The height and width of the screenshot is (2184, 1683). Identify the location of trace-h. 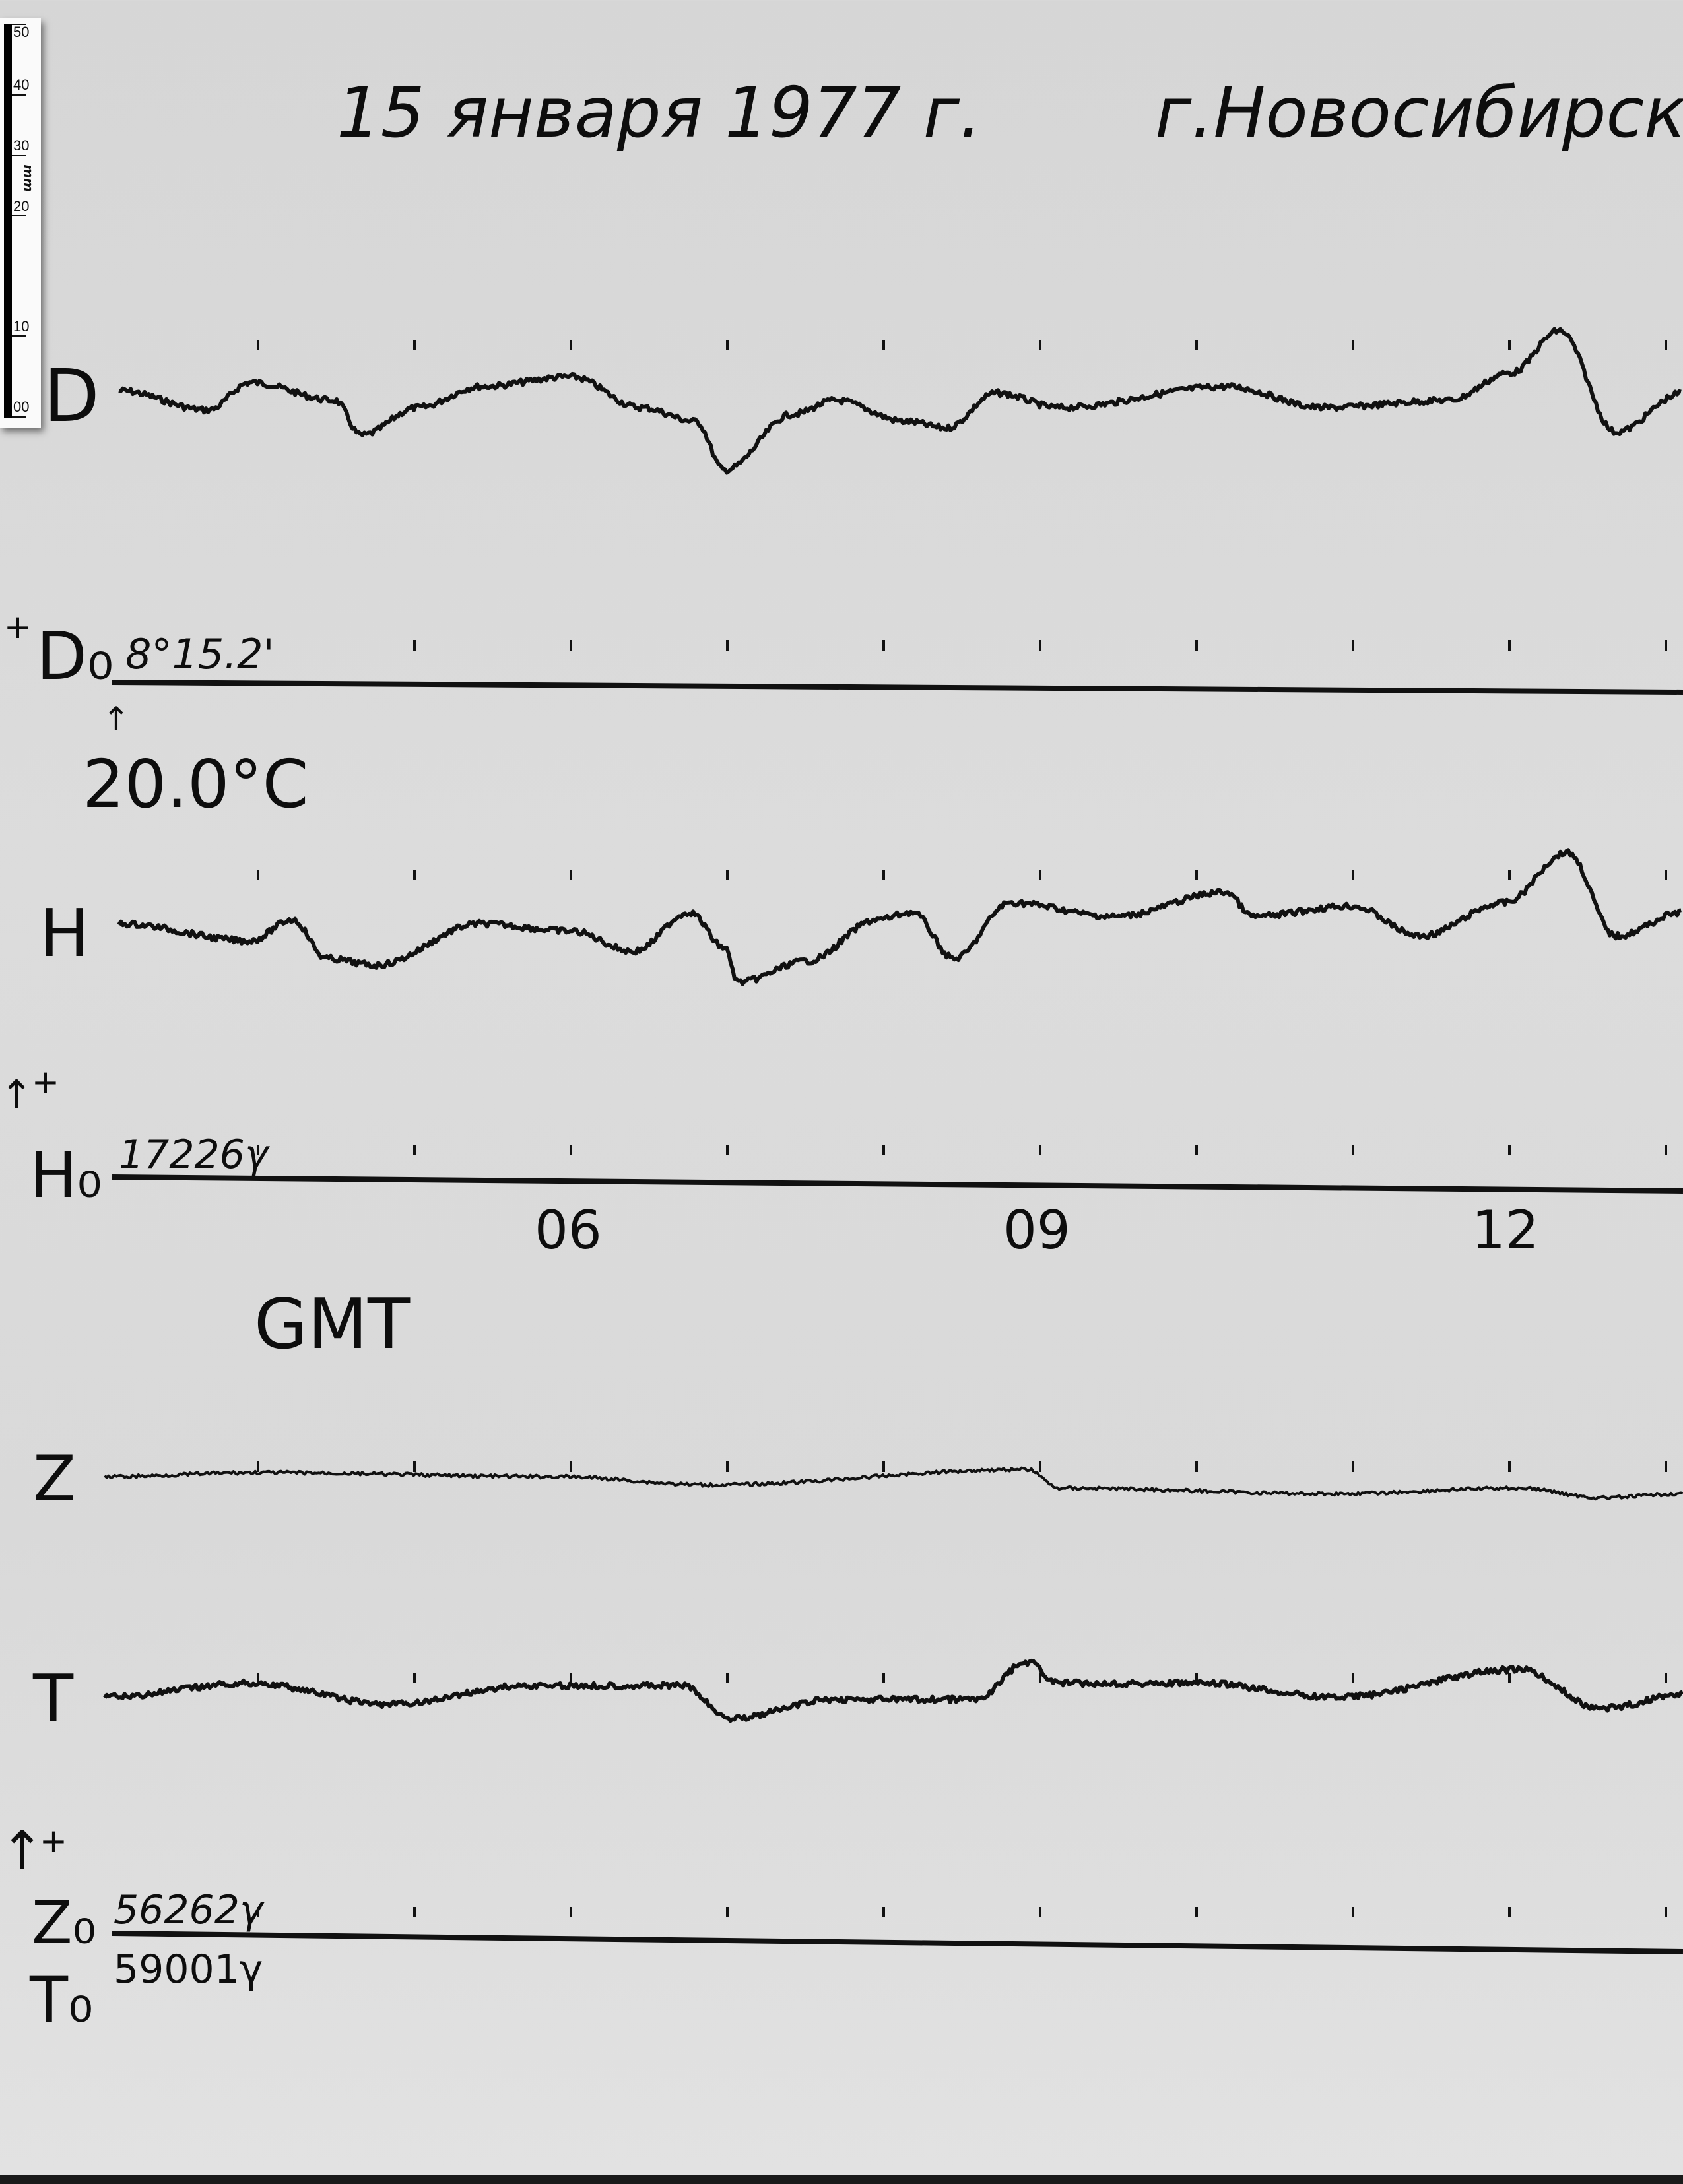
(899, 917).